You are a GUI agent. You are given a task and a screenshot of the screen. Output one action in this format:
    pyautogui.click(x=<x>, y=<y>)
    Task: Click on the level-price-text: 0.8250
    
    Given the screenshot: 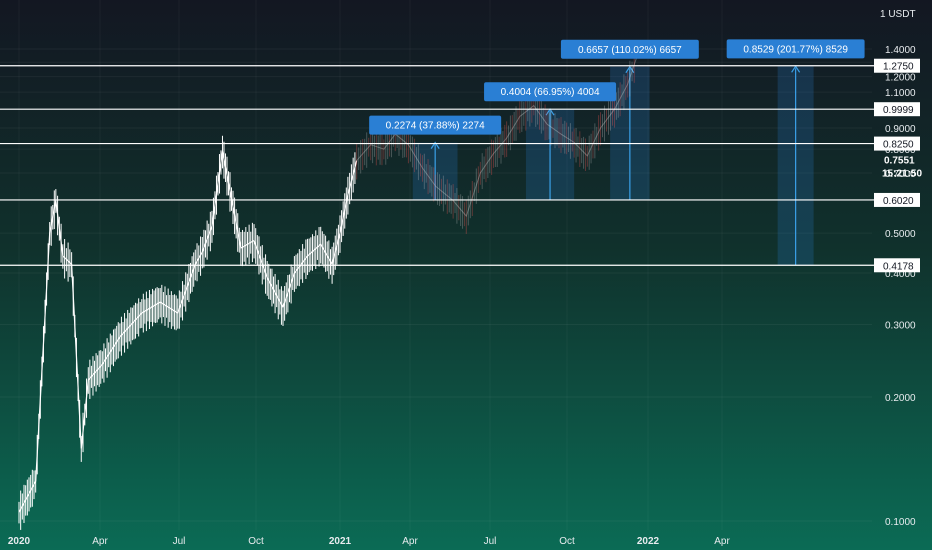 What is the action you would take?
    pyautogui.click(x=898, y=145)
    